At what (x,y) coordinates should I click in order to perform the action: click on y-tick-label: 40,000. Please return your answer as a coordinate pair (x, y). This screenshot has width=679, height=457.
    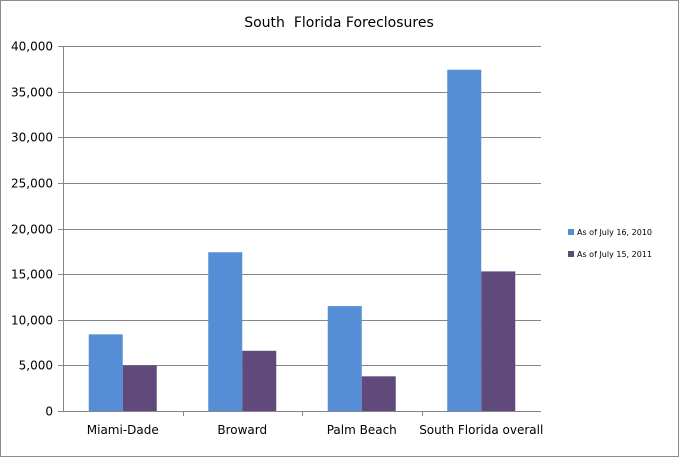
    Looking at the image, I should click on (32, 47).